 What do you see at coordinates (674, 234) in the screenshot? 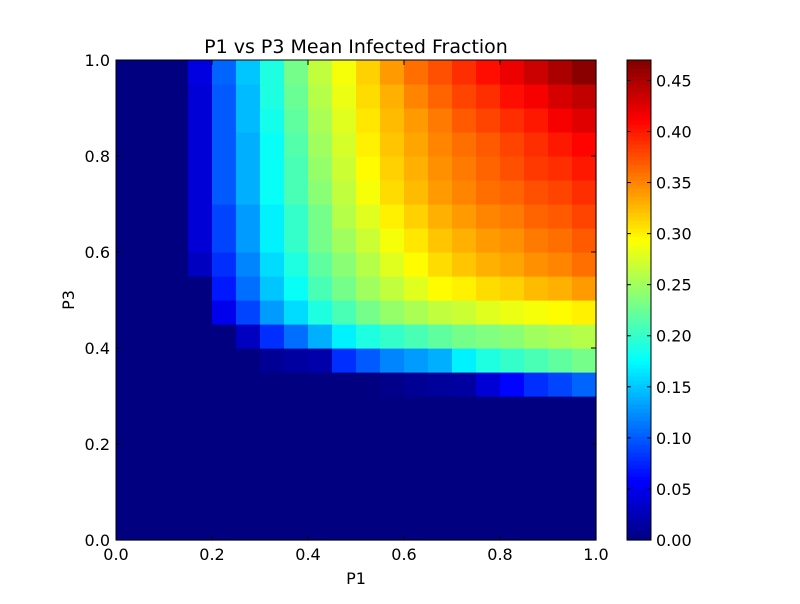
I see `colorbar-tick-label: 0.30` at bounding box center [674, 234].